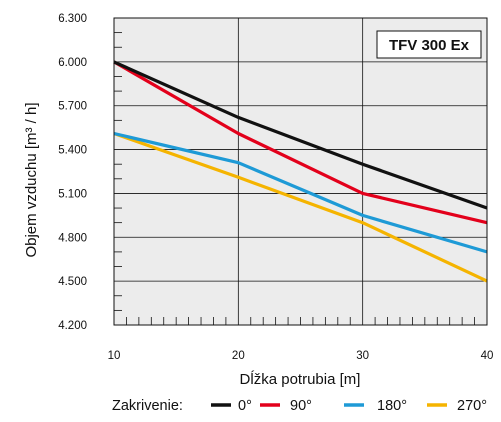 This screenshot has width=501, height=422. I want to click on y-tick-label: 5.400, so click(72, 151).